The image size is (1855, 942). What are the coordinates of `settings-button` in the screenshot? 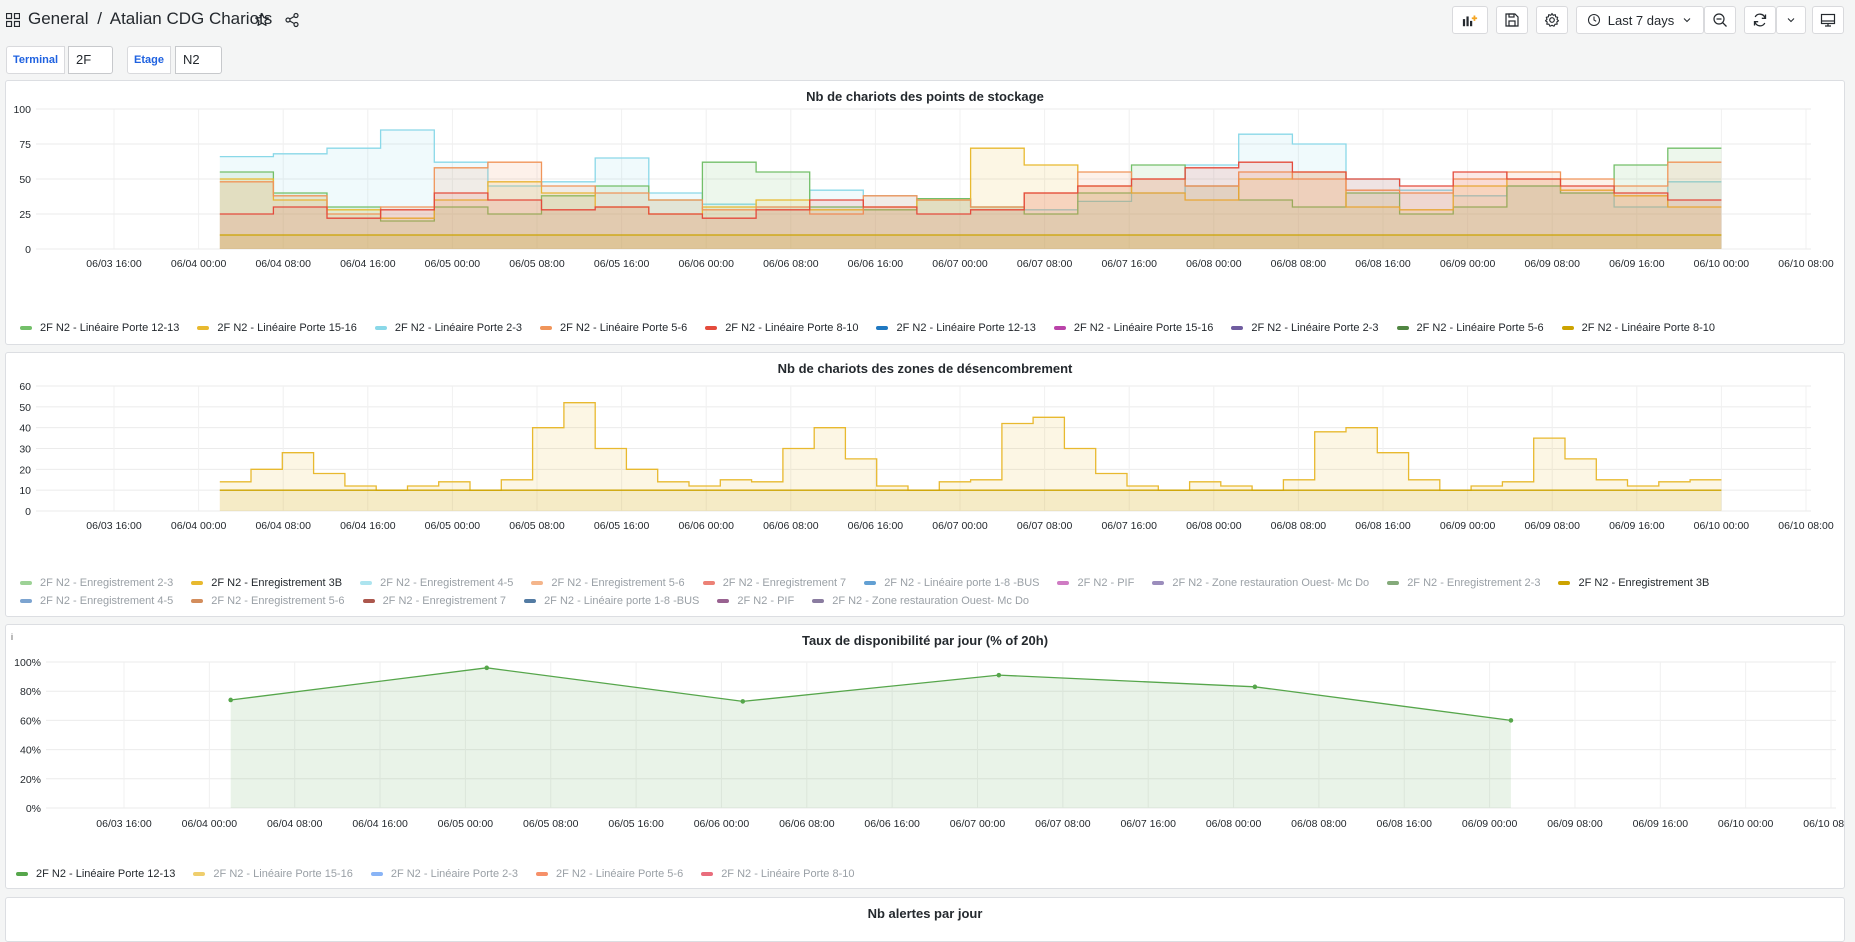 It's located at (1552, 20).